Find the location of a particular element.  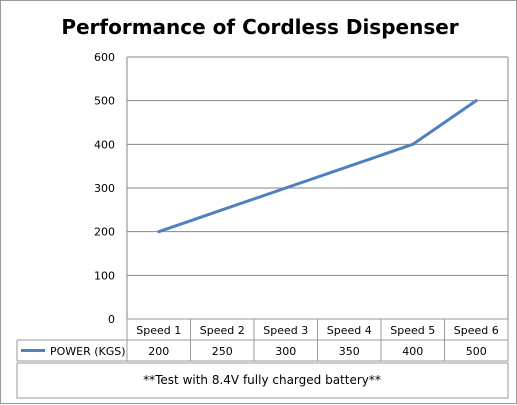

x-category-label: Speed 4 is located at coordinates (349, 330).